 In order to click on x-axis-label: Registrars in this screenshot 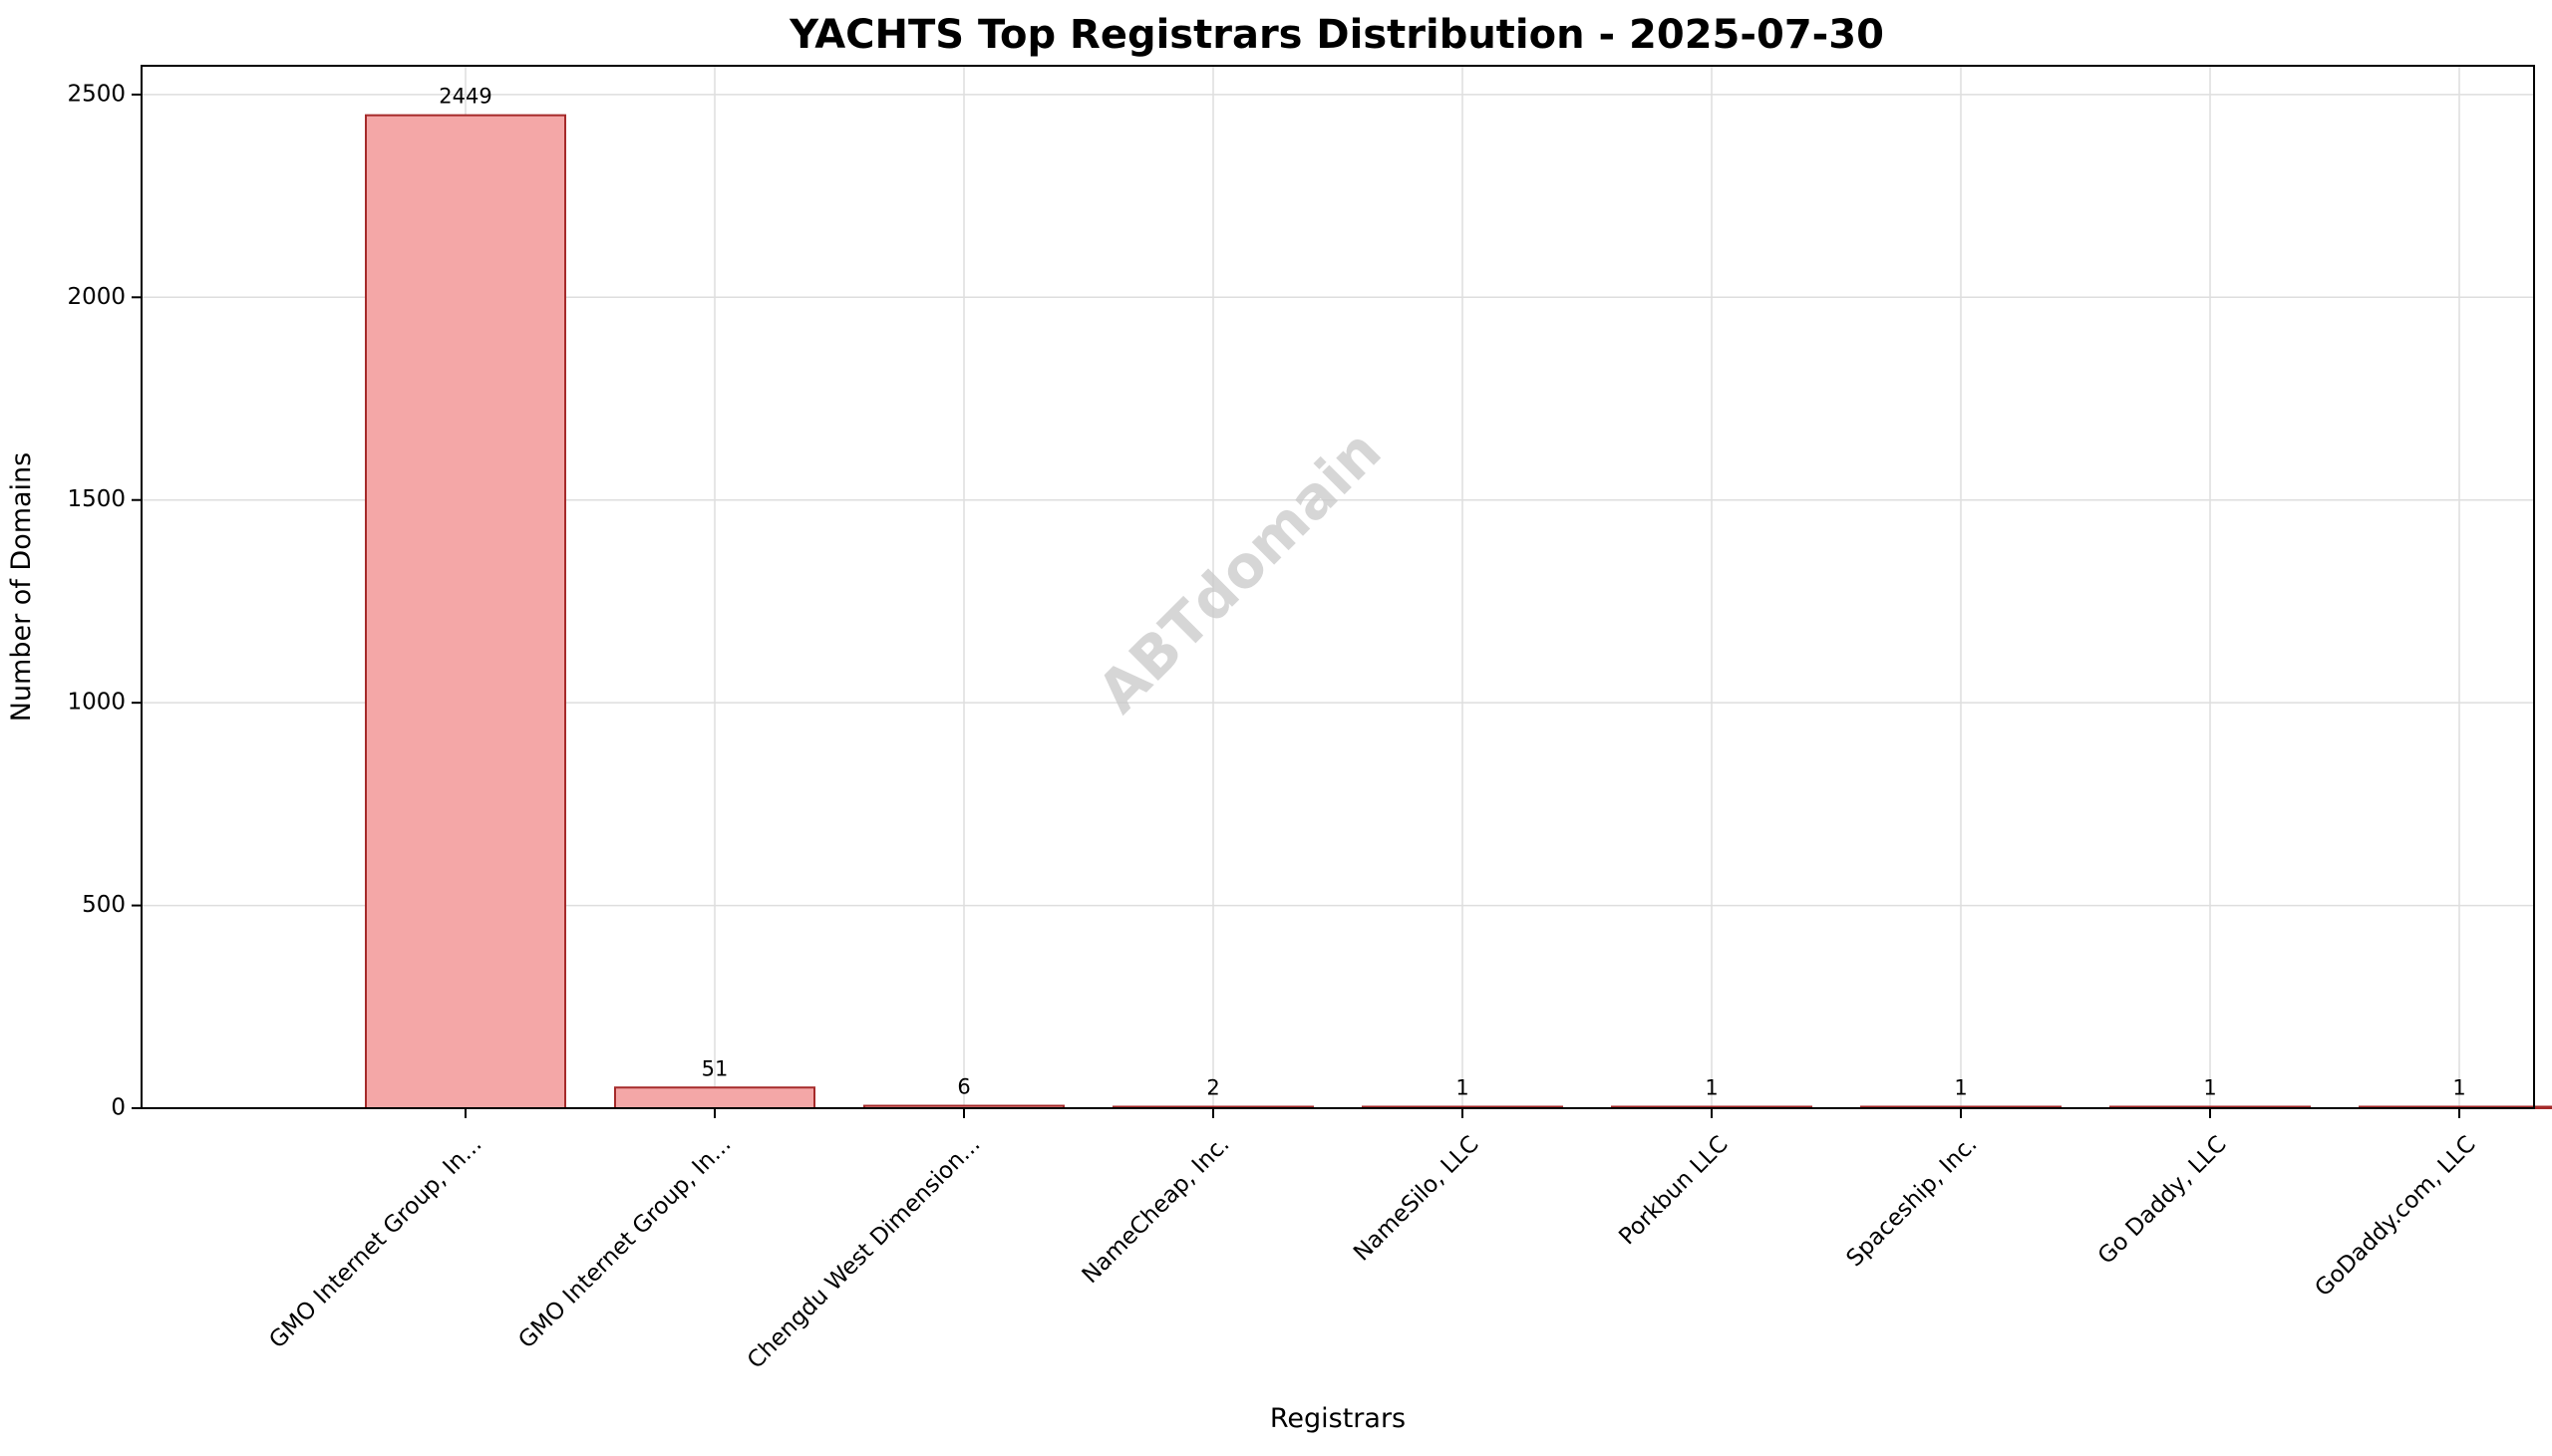, I will do `click(1338, 1419)`.